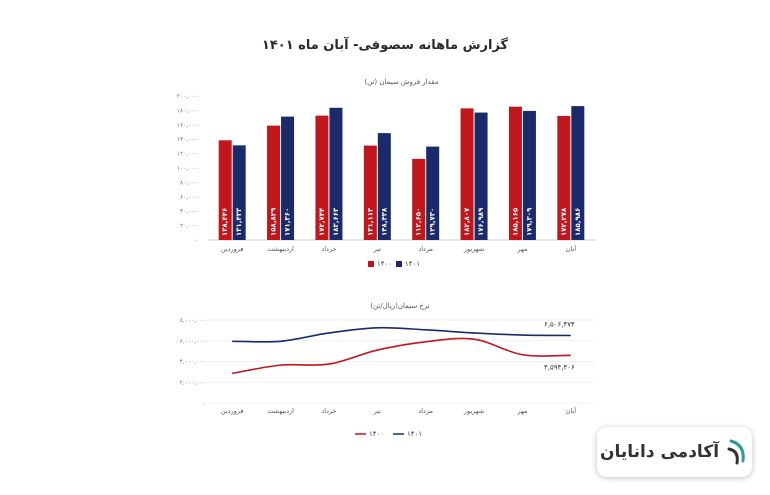  I want to click on bar-y-tick-label: ۴۰,۰۰۰, so click(189, 211).